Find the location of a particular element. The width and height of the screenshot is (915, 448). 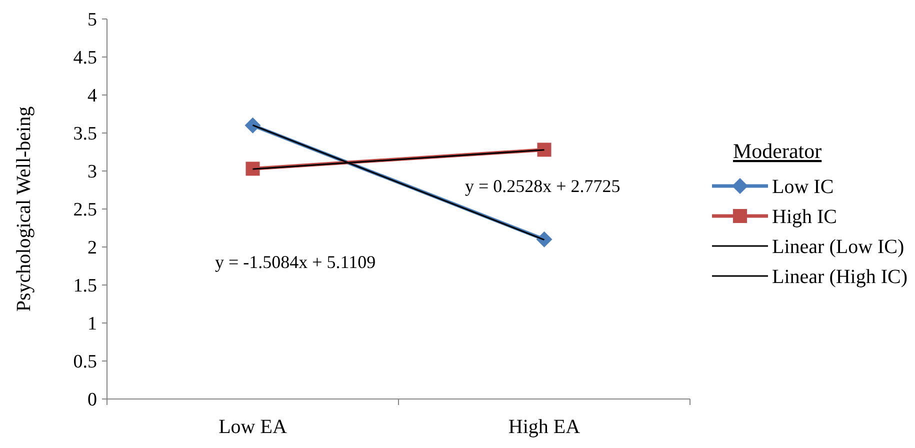

y-tick-label: 4 is located at coordinates (93, 96).